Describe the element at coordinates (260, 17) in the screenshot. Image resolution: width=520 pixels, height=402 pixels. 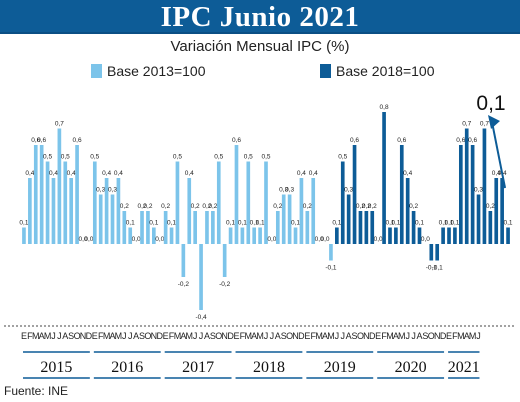
I see `chart-title: IPC Junio 2021` at that location.